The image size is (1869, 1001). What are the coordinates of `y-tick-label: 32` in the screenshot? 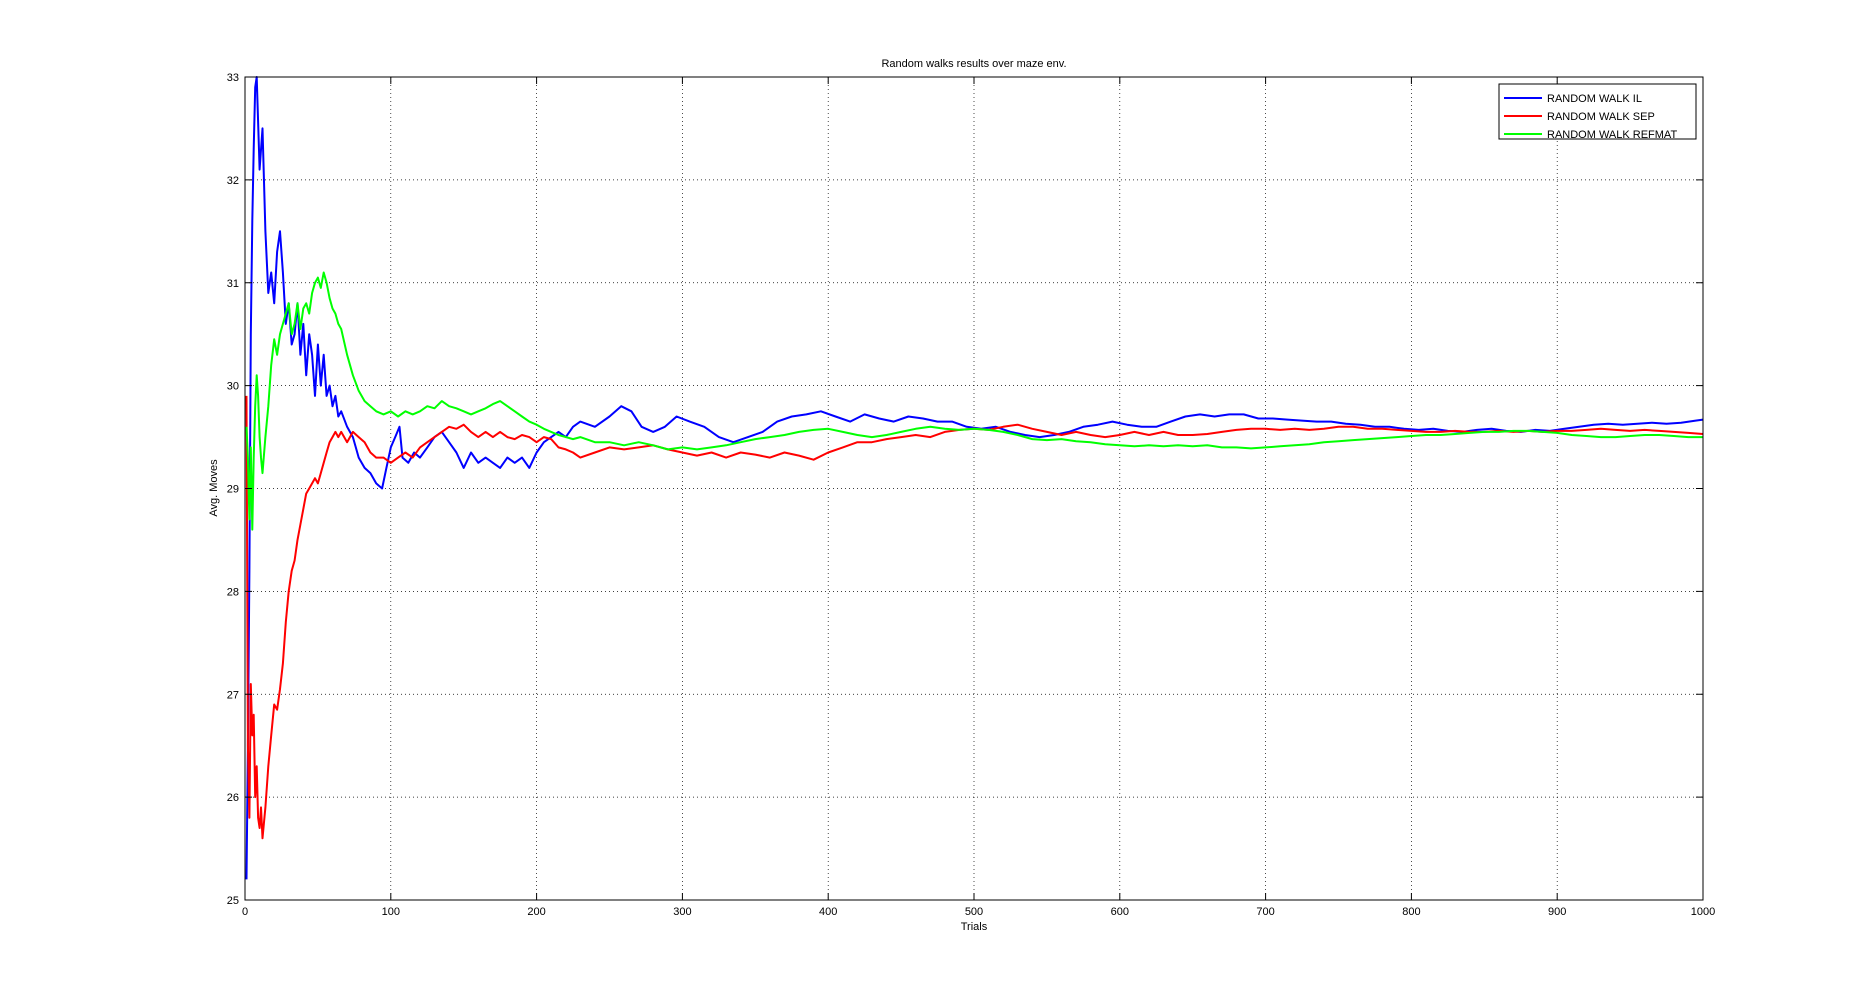 It's located at (233, 181).